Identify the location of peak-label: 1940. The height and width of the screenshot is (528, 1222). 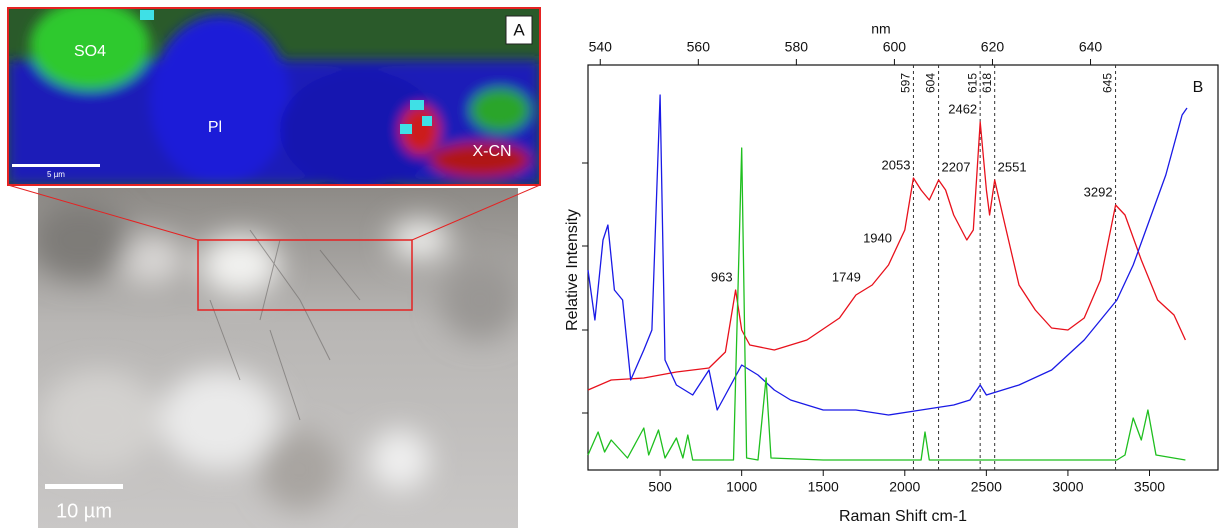
(877, 237).